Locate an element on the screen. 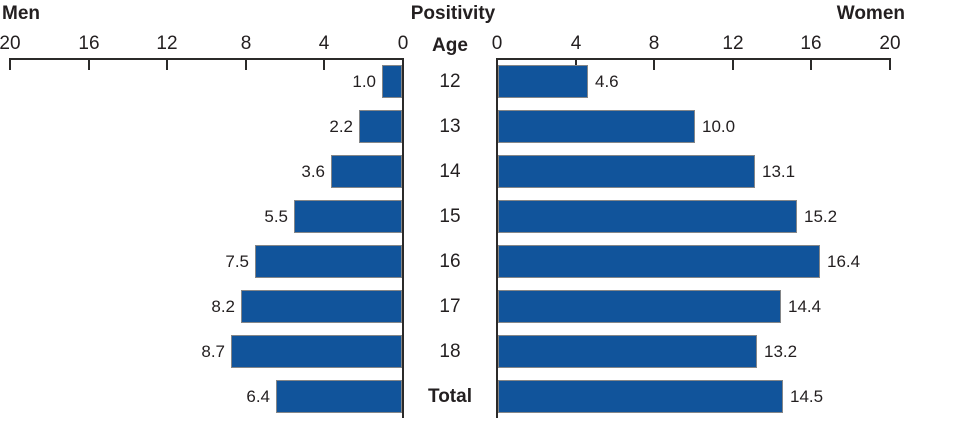  women-value-15: 15.2 is located at coordinates (821, 216).